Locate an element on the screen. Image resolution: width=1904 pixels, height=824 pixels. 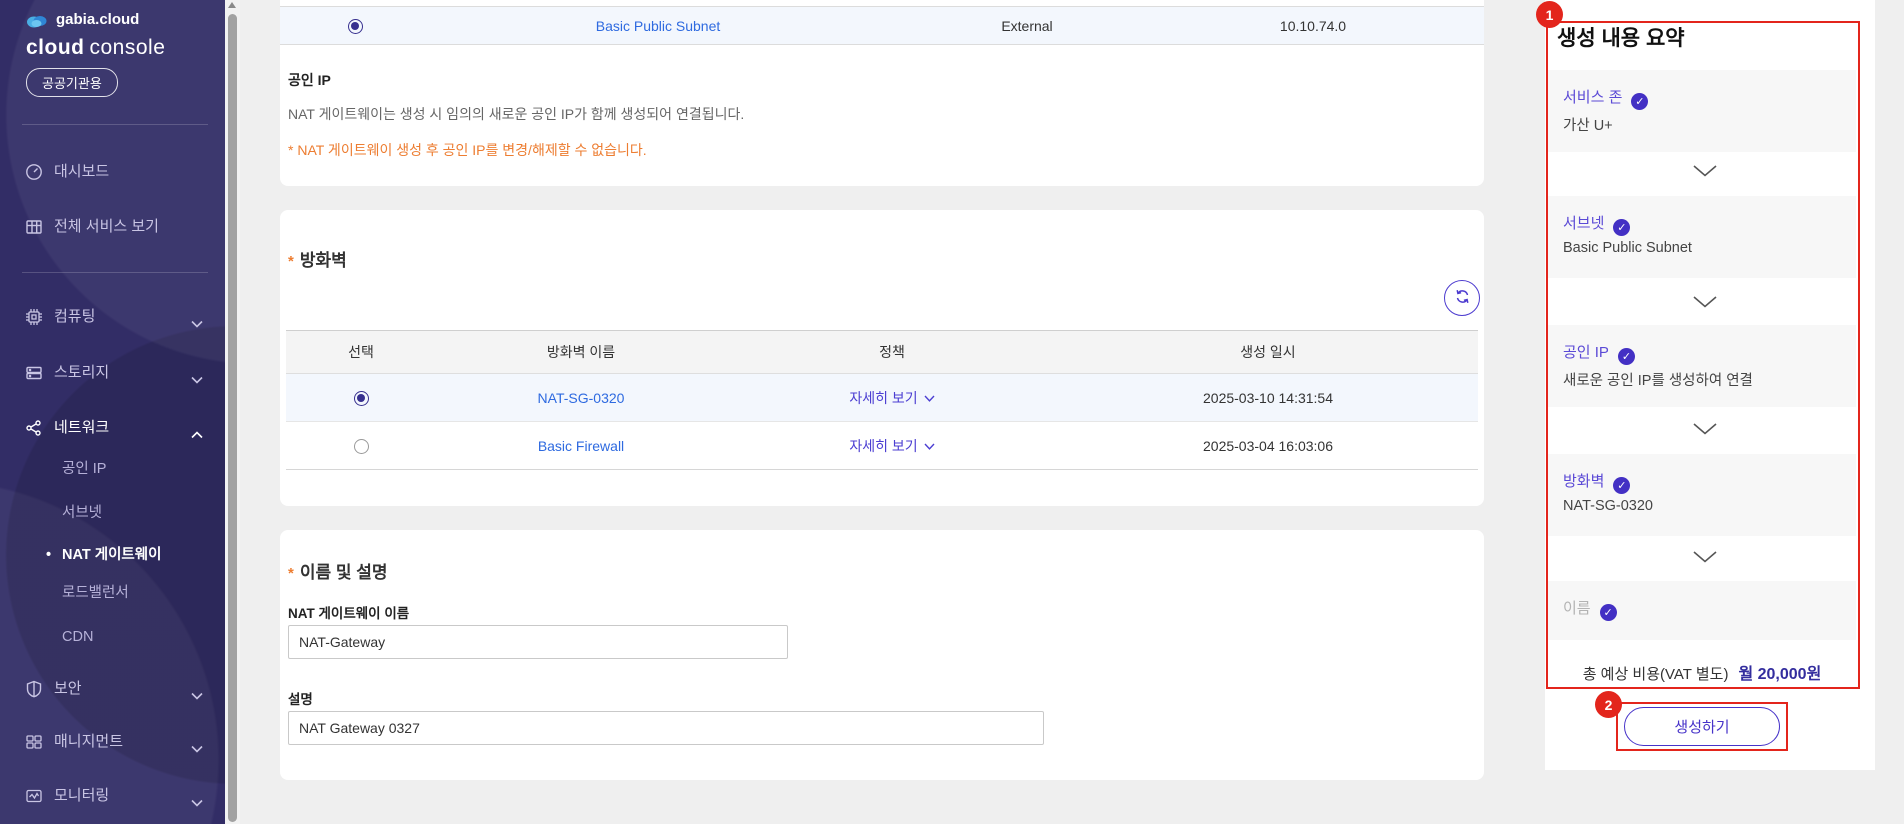
firewall-table-header: 선택 방화벽 이름 정책 생성 일시 is located at coordinates (882, 352).